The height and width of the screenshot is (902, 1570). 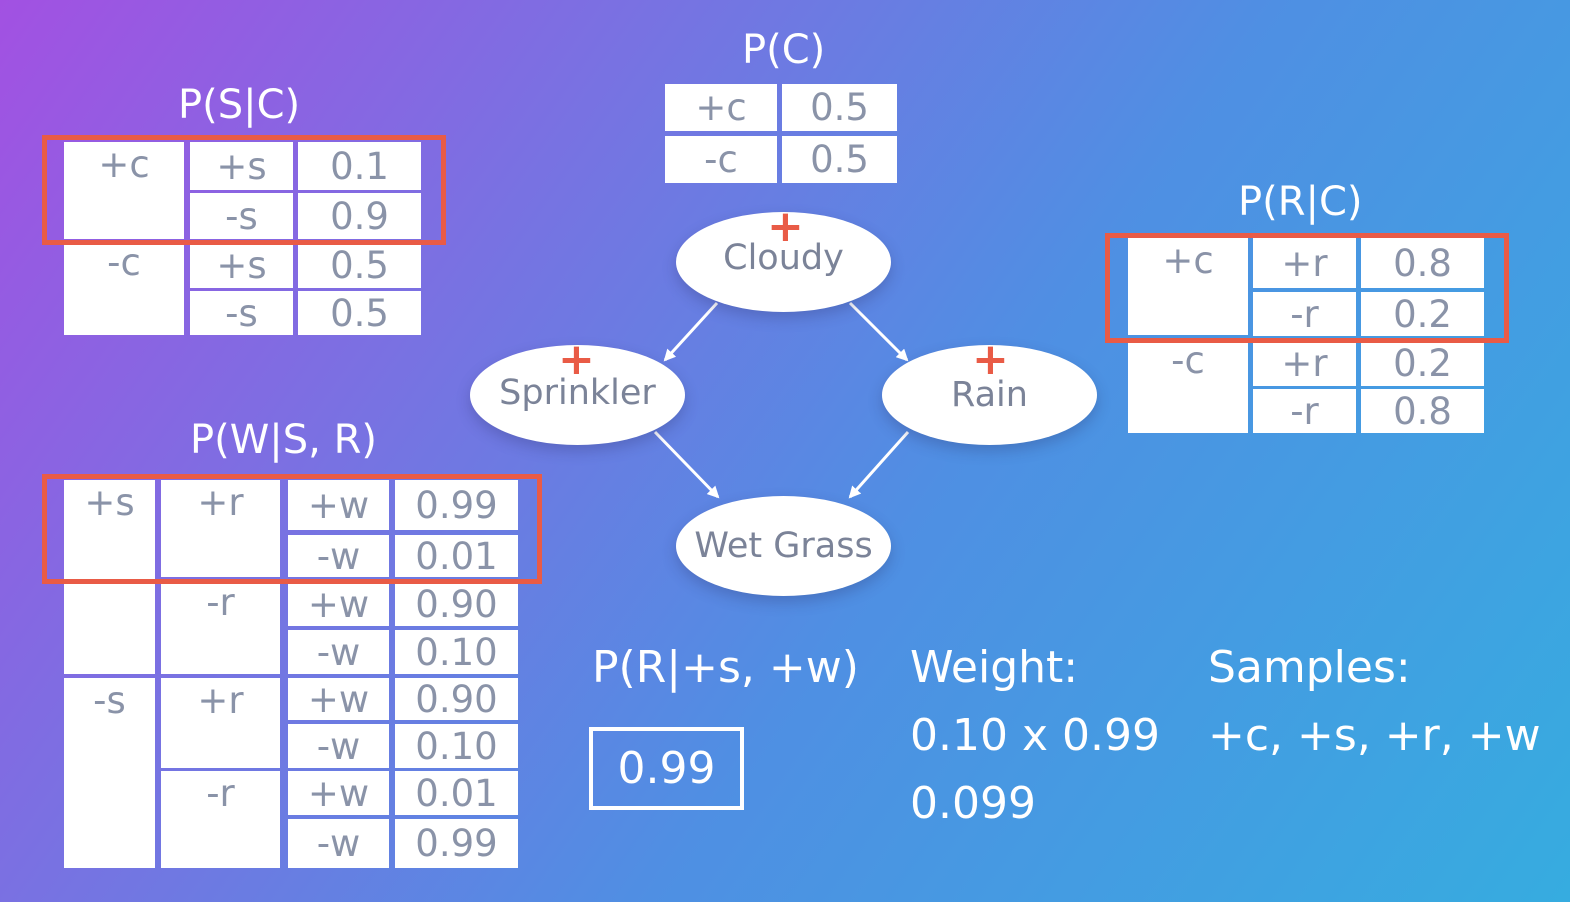 What do you see at coordinates (785, 226) in the screenshot?
I see `cloudy-plus-mark: +` at bounding box center [785, 226].